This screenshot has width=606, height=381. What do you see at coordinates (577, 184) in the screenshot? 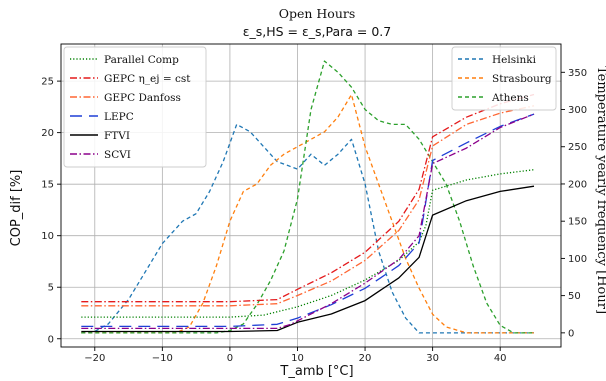
I see `y2-tick-label: 200` at bounding box center [577, 184].